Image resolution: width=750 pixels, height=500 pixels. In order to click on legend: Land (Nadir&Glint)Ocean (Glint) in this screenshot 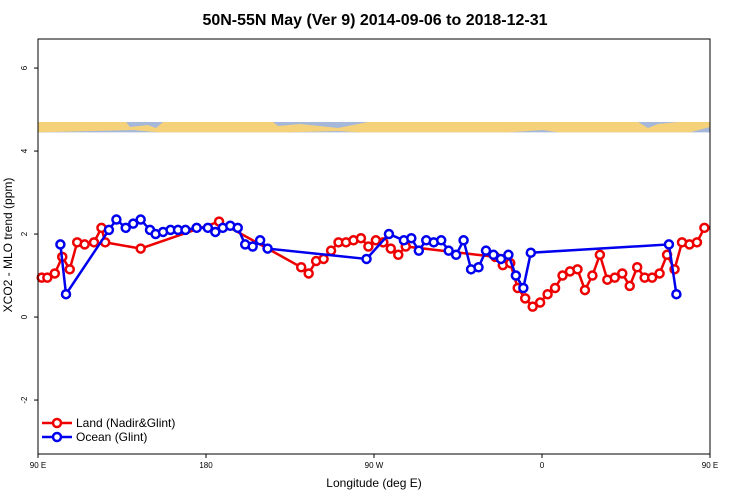, I will do `click(108, 430)`.